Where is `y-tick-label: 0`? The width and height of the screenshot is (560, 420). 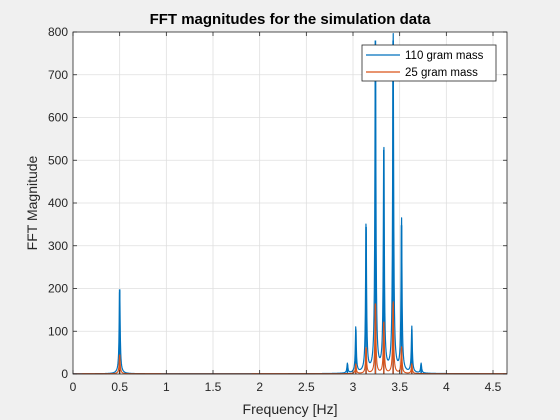
y-tick-label: 0 is located at coordinates (64, 374).